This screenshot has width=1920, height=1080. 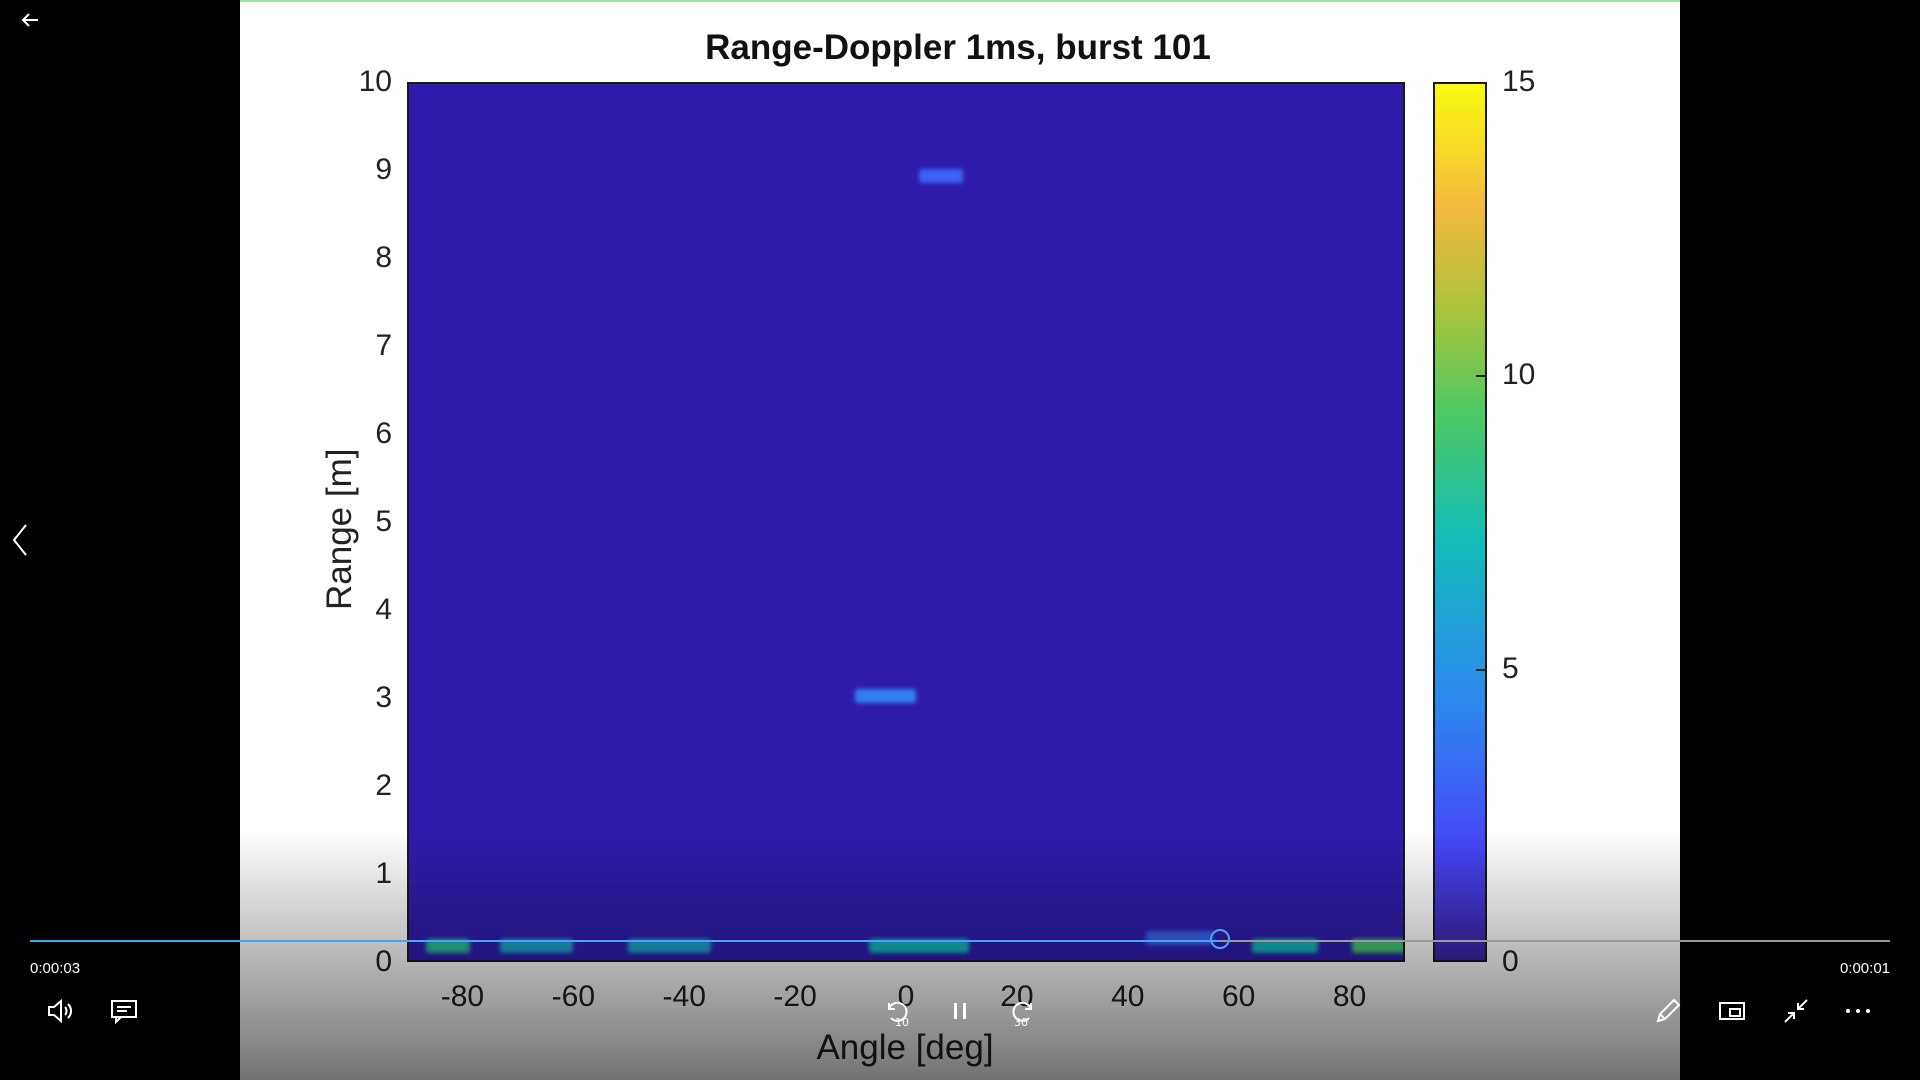 What do you see at coordinates (375, 81) in the screenshot?
I see `y-tick-label: 10` at bounding box center [375, 81].